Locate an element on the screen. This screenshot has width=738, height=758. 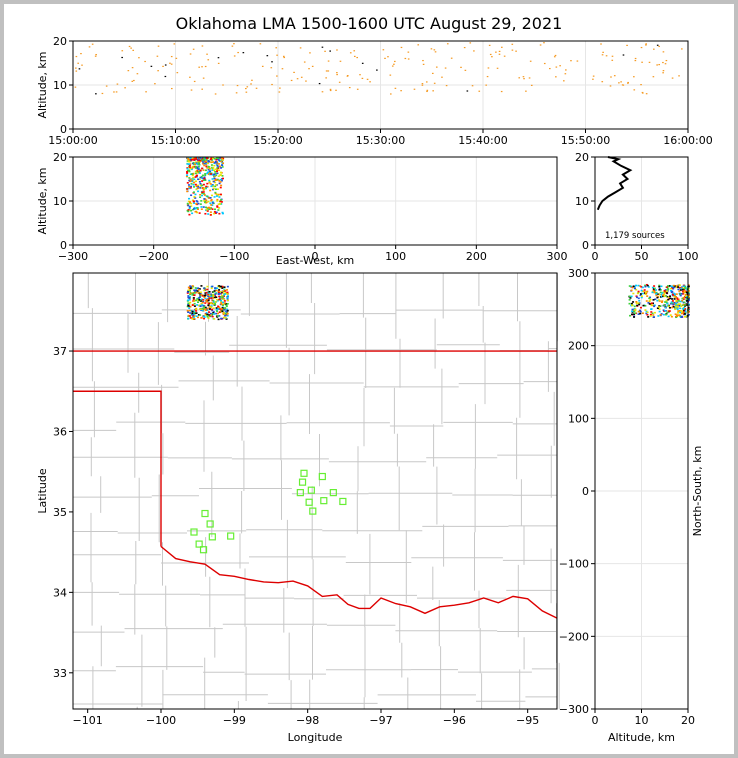
lma-station-marker is located at coordinates (231, 536).